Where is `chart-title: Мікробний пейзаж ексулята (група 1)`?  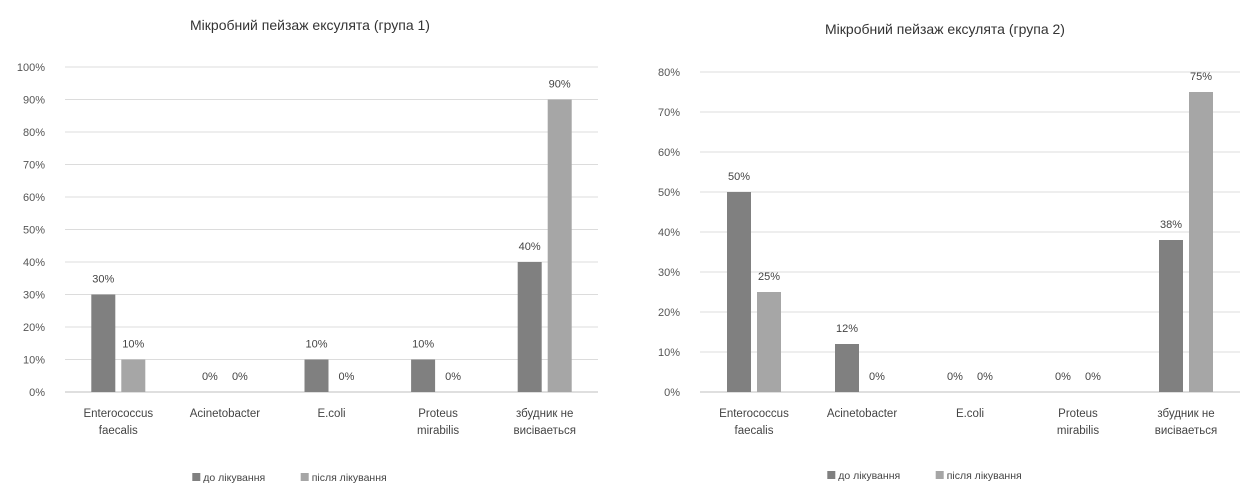 chart-title: Мікробний пейзаж ексулята (група 1) is located at coordinates (310, 25).